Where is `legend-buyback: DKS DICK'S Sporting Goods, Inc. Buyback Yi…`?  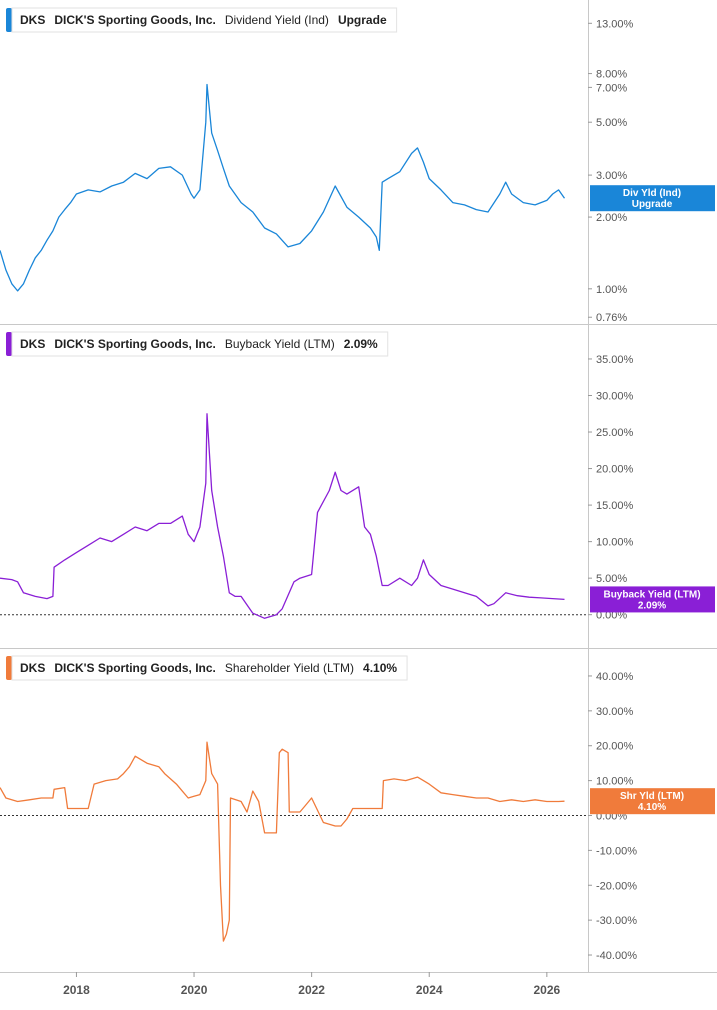
legend-buyback: DKS DICK'S Sporting Goods, Inc. Buyback Yi… is located at coordinates (197, 344).